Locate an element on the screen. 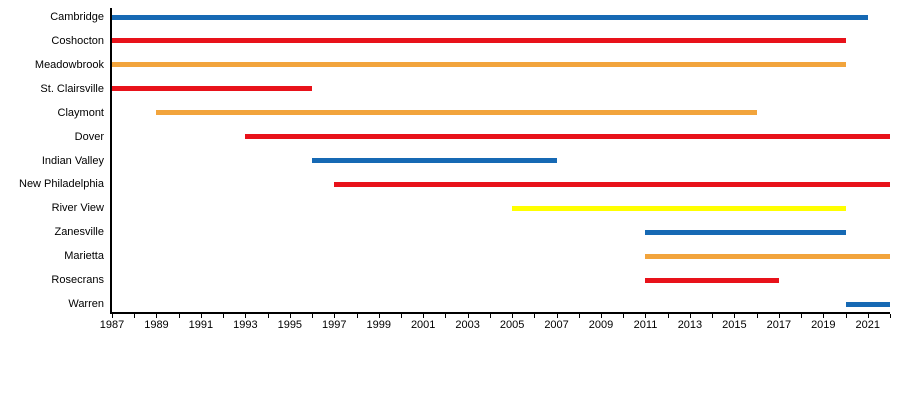 Image resolution: width=900 pixels, height=400 pixels. row-label-cambridge: Cambridge is located at coordinates (77, 17).